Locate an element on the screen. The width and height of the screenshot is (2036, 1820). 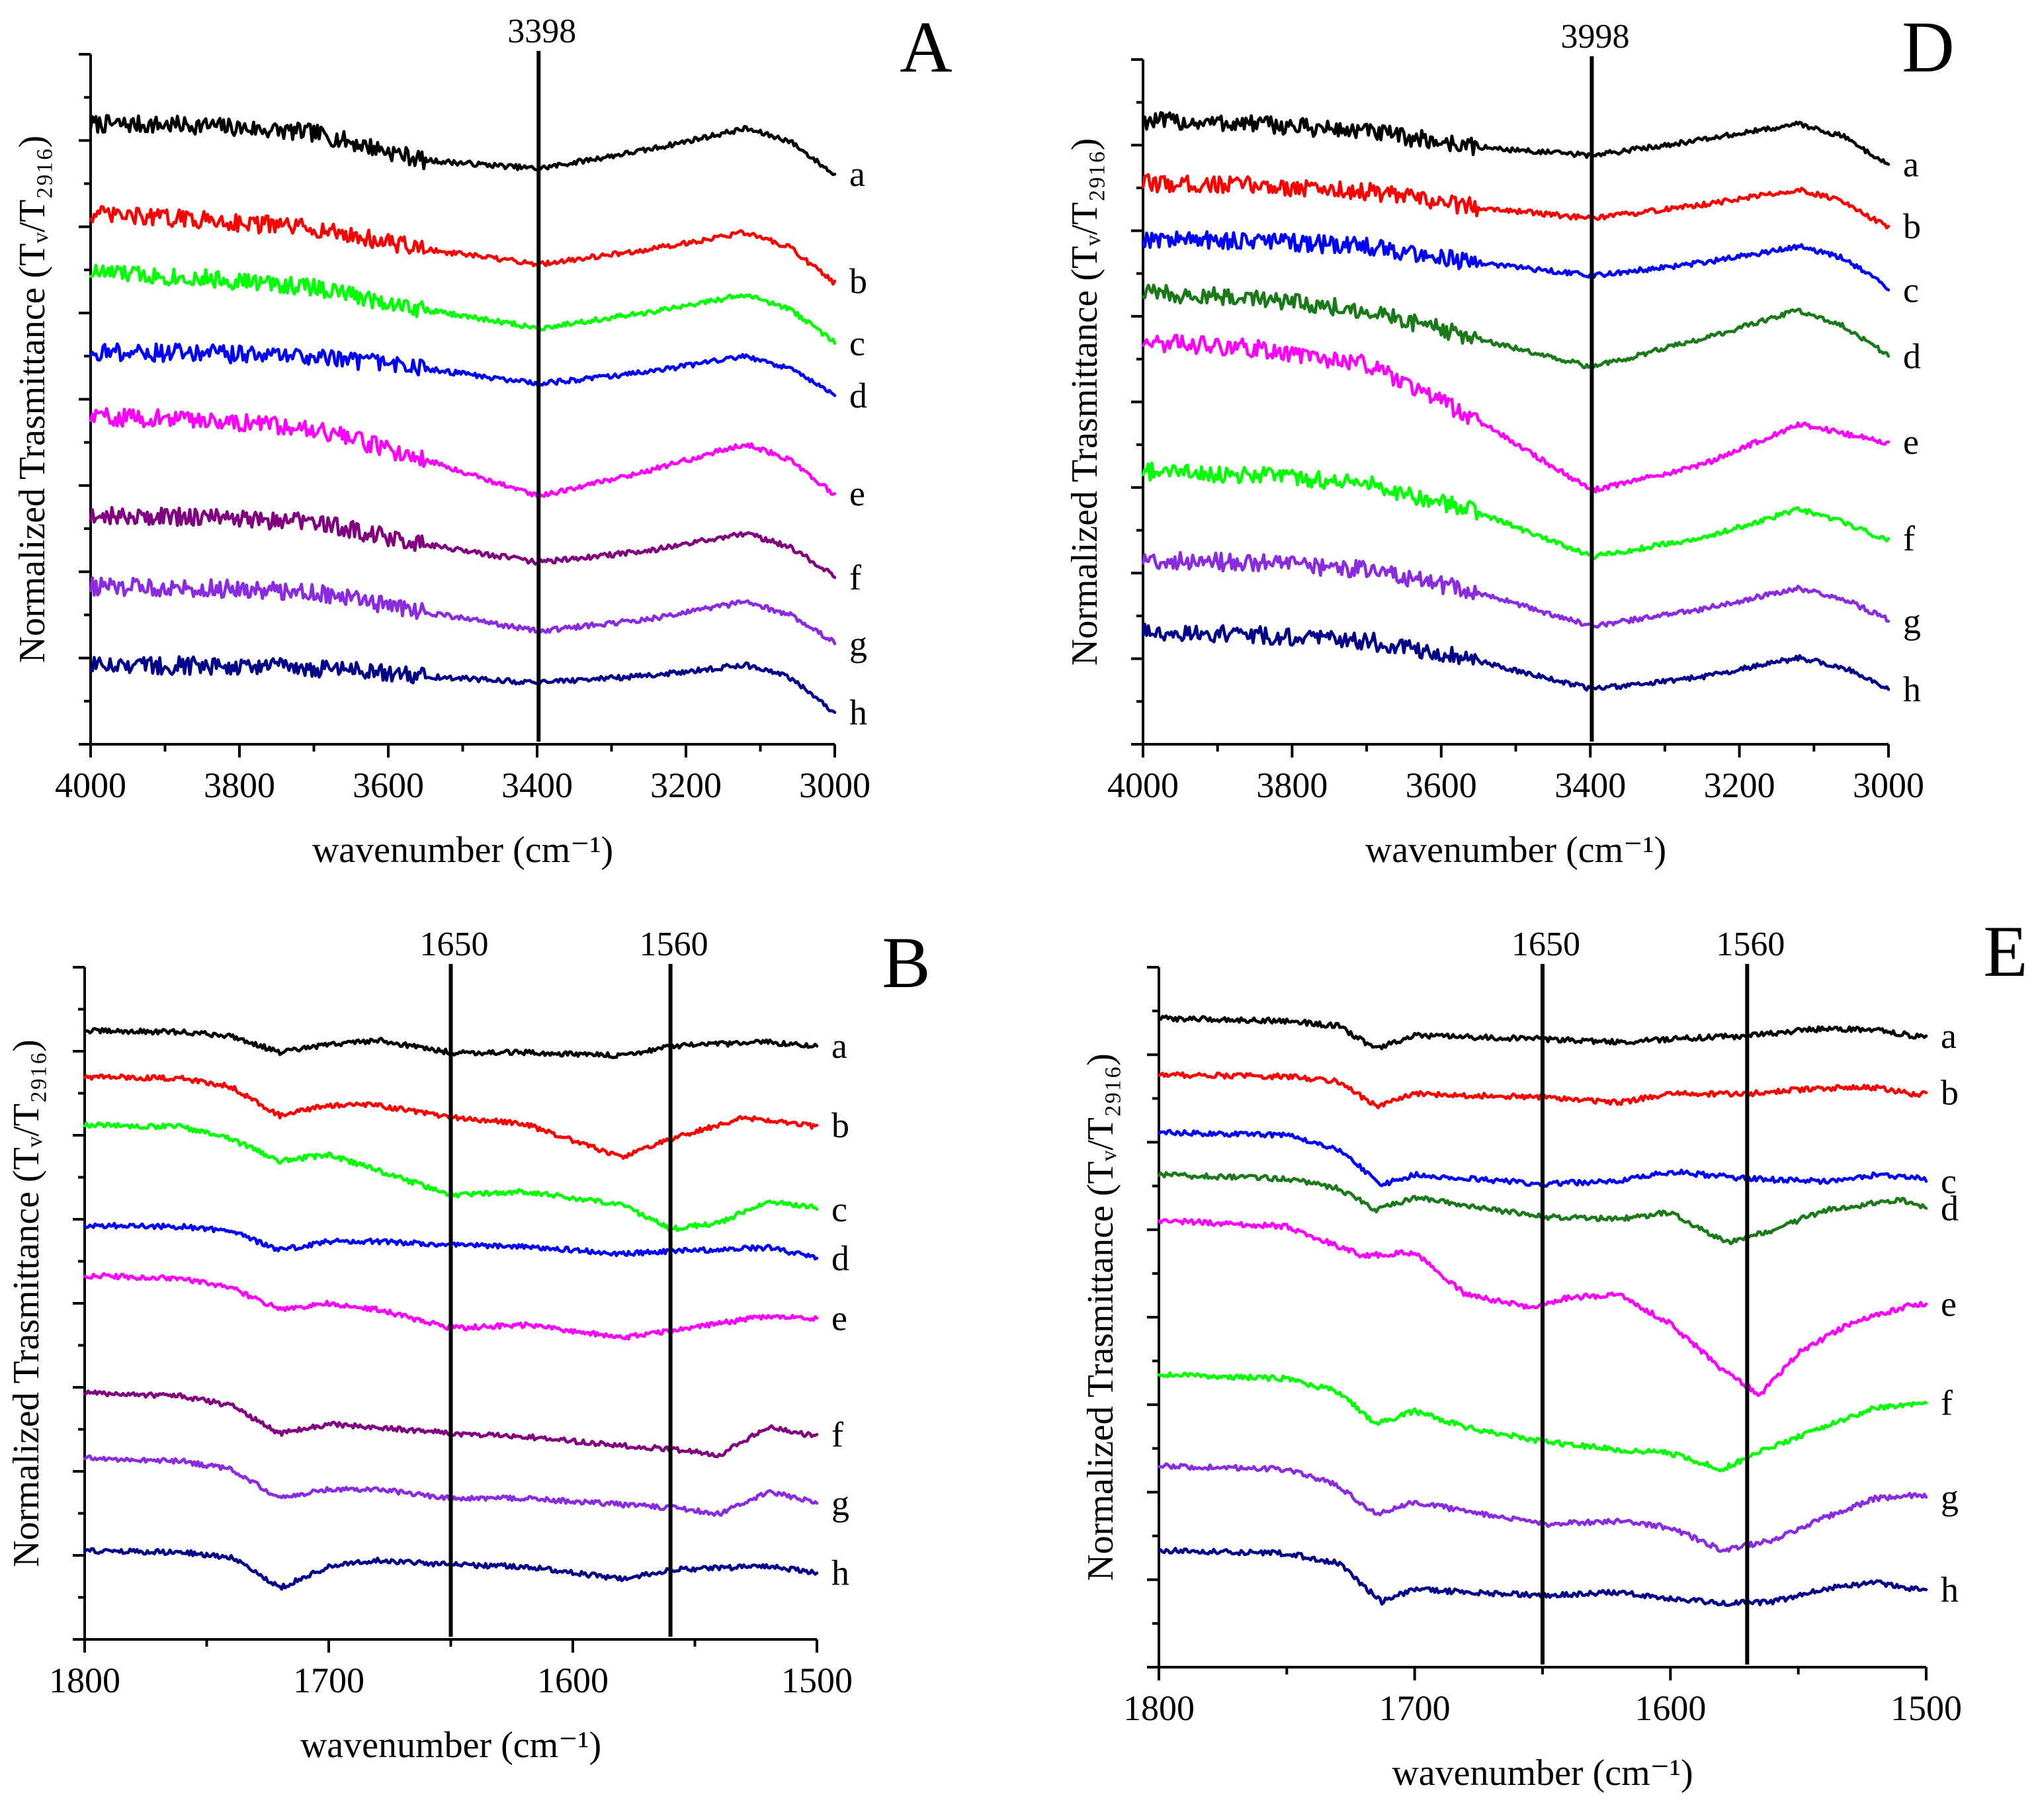
marker-label-3398: 3398 is located at coordinates (541, 31).